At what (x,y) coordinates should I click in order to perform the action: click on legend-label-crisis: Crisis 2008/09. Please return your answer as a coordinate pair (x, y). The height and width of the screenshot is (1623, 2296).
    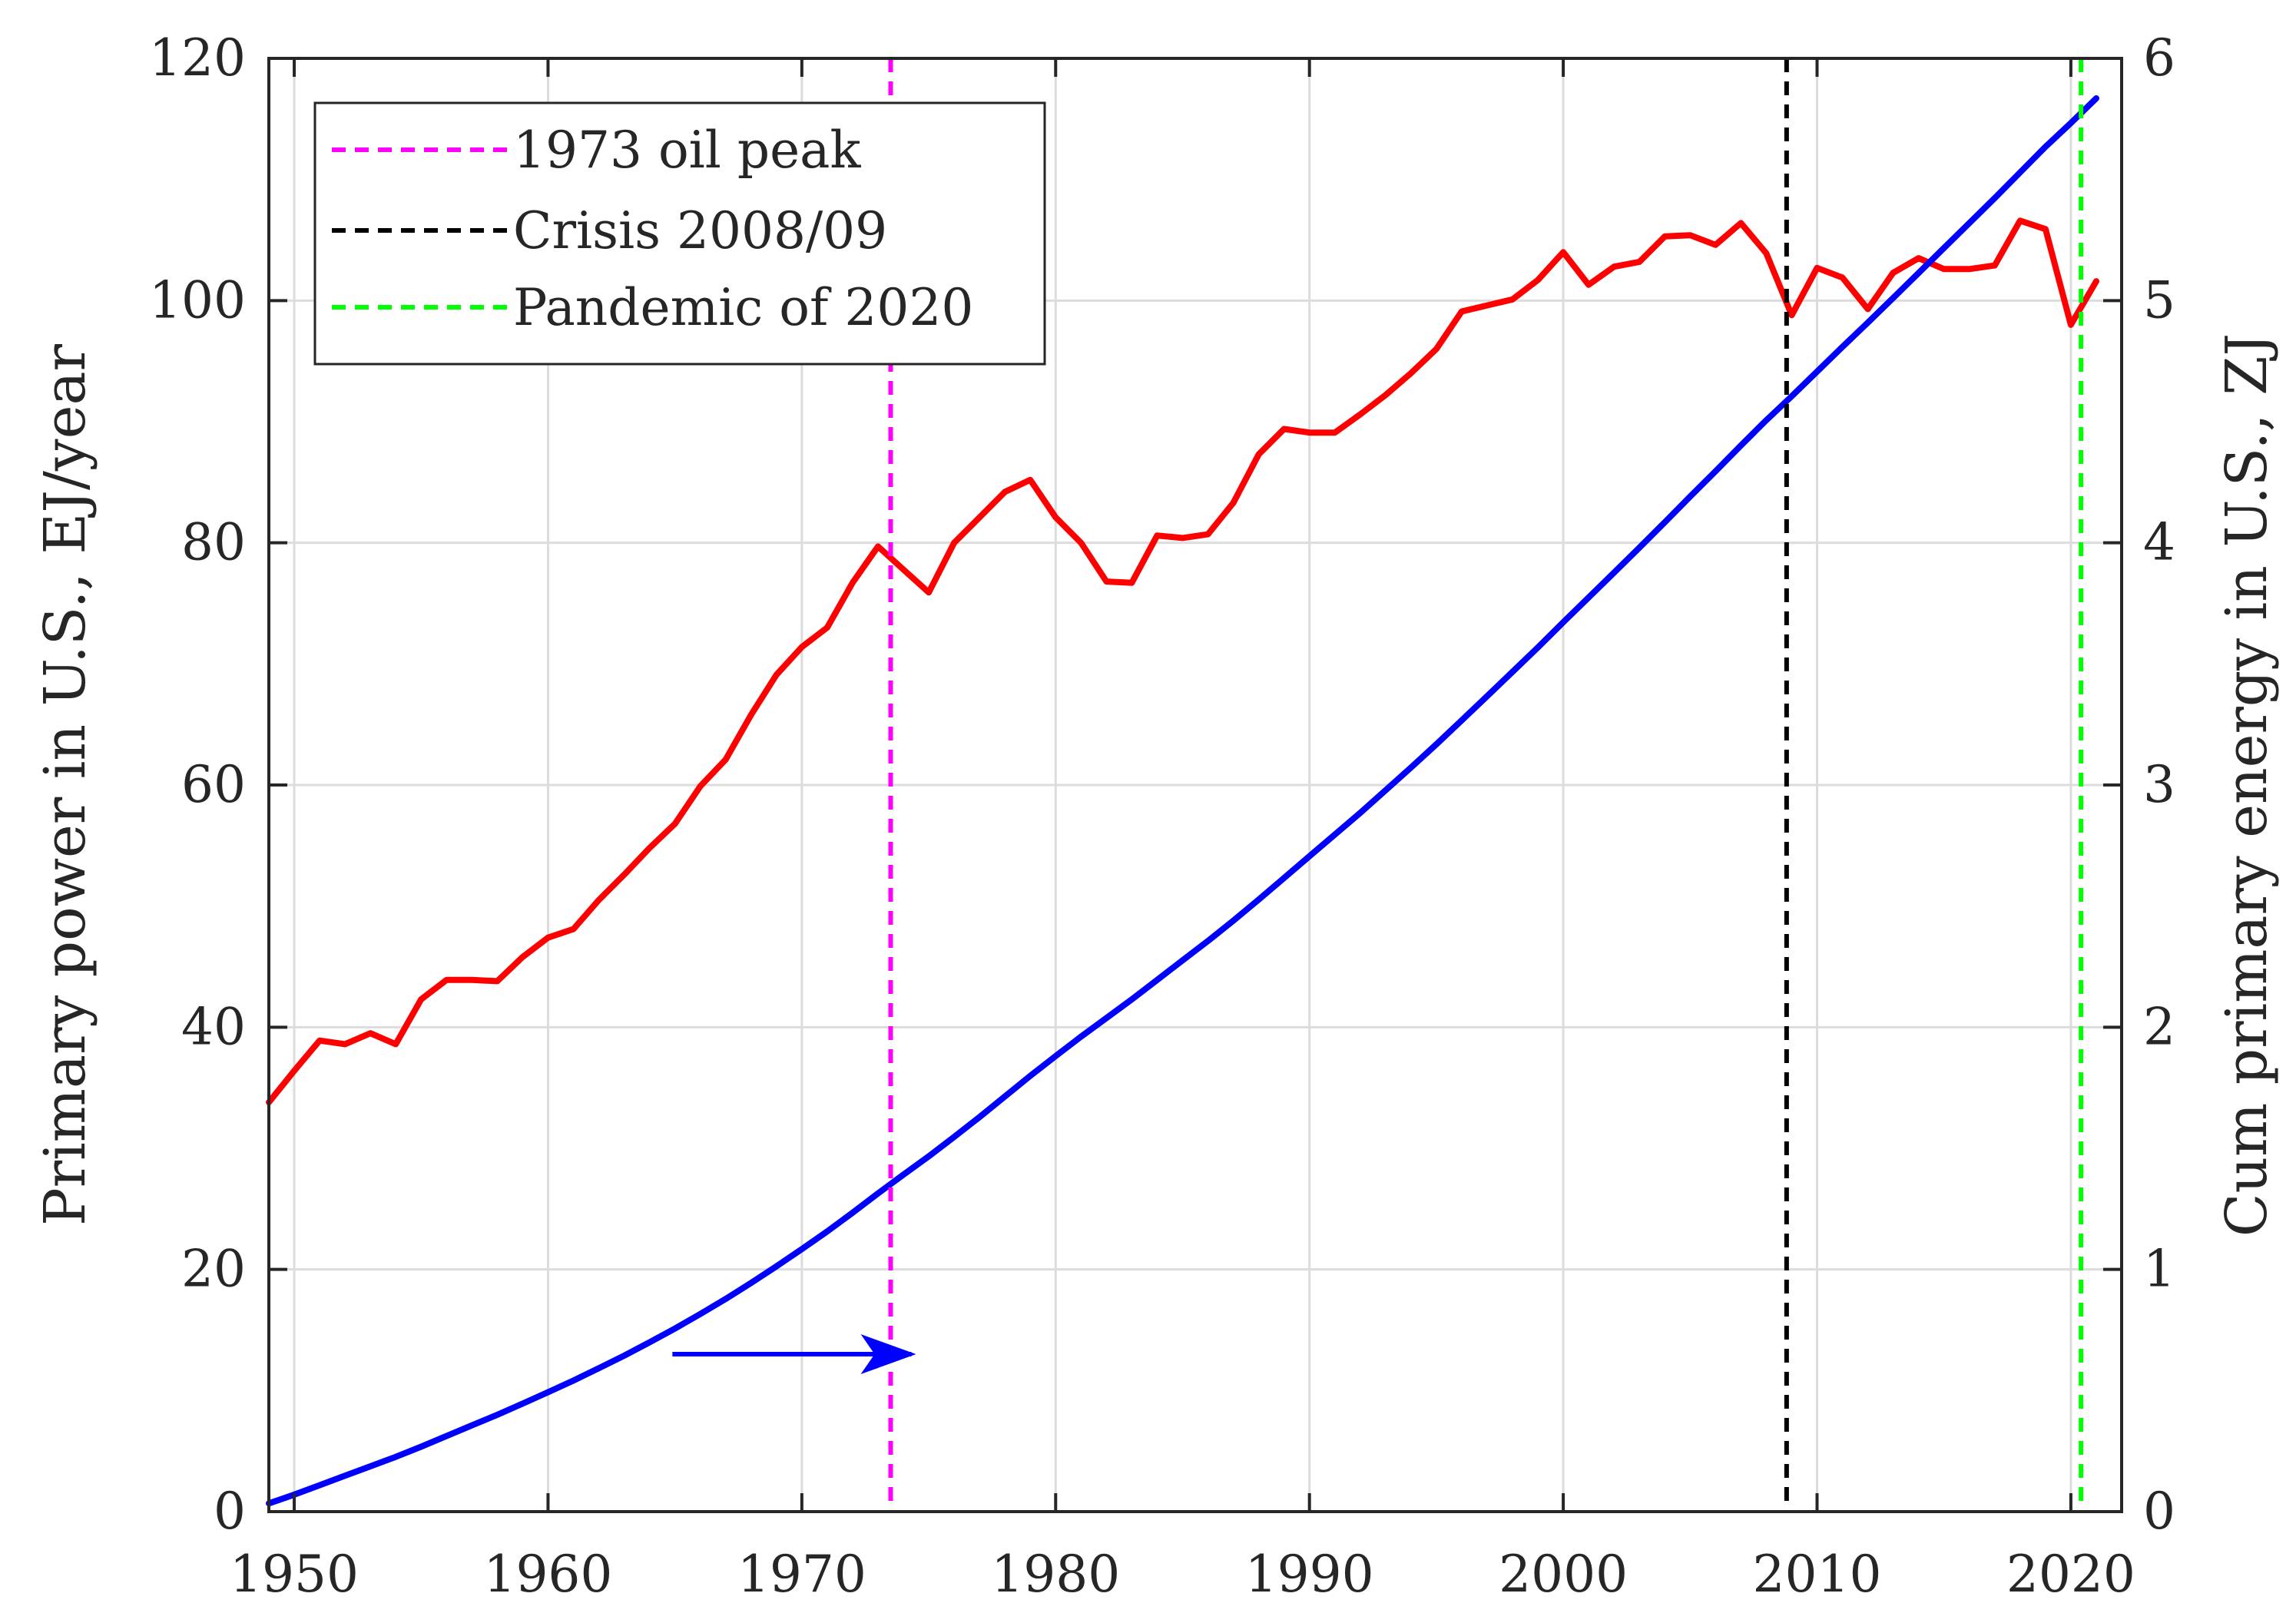
    Looking at the image, I should click on (700, 230).